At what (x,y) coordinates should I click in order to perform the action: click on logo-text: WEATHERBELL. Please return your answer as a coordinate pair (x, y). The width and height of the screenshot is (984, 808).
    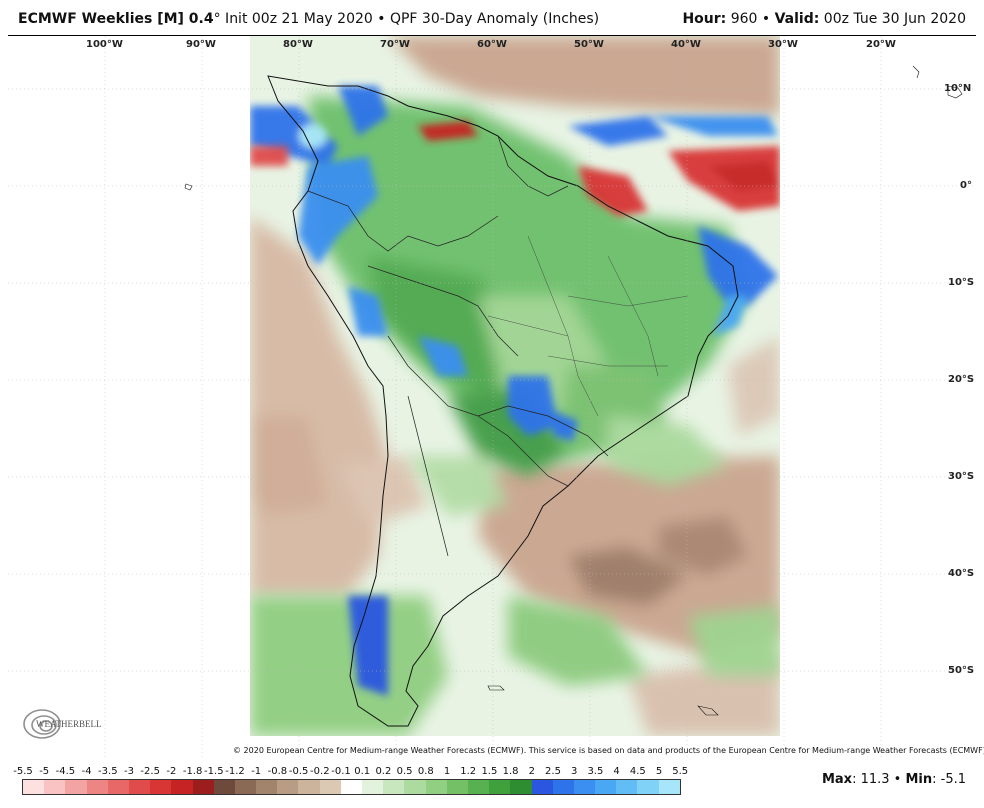
    Looking at the image, I should click on (69, 724).